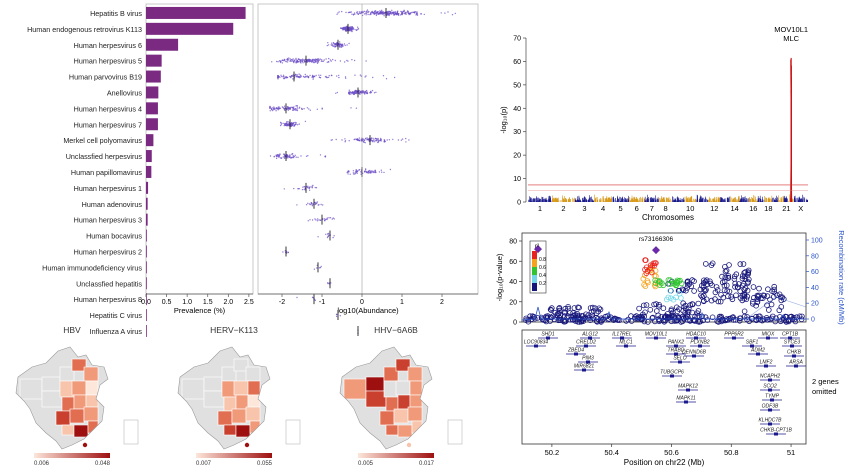  What do you see at coordinates (72, 330) in the screenshot?
I see `map-title: HBV` at bounding box center [72, 330].